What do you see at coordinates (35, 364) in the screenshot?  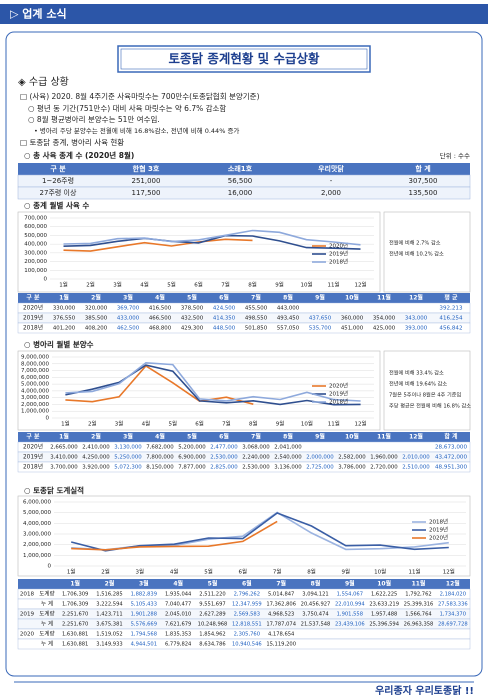 I see `y-tick-label: 8,000,000` at bounding box center [35, 364].